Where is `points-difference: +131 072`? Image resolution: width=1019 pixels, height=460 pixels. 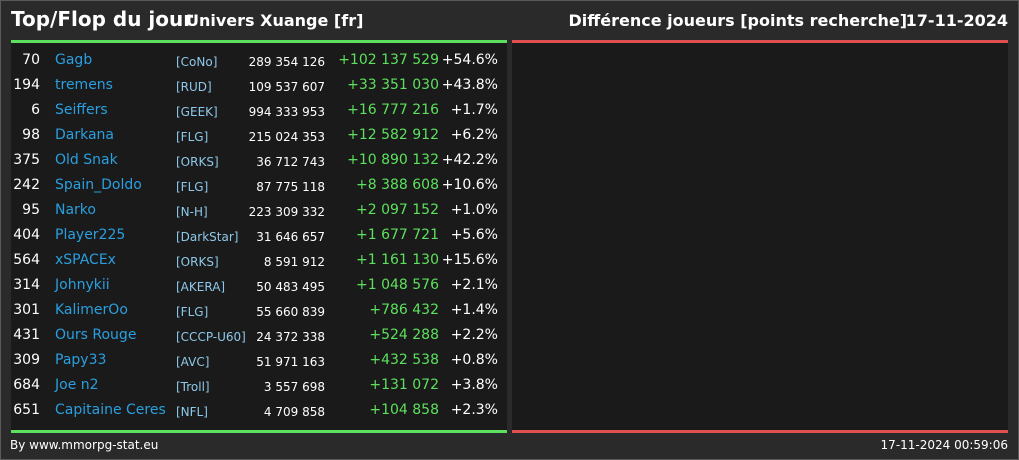 points-difference: +131 072 is located at coordinates (404, 385).